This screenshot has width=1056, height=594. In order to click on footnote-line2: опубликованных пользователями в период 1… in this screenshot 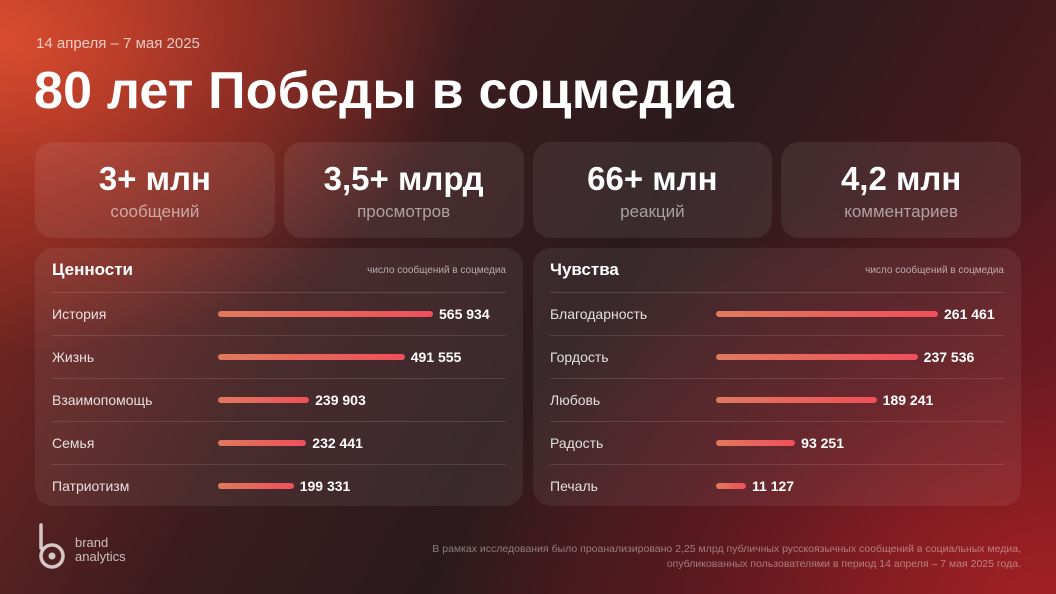, I will do `click(843, 564)`.